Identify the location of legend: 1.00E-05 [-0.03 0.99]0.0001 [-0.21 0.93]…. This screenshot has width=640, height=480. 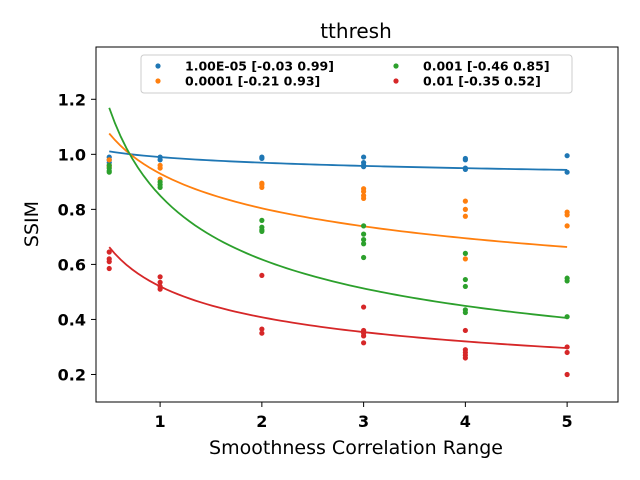
(356, 74).